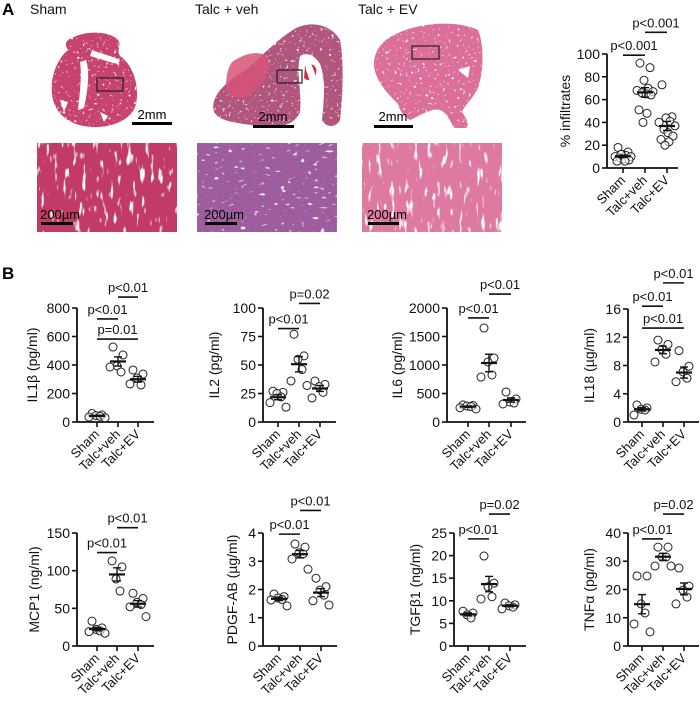  What do you see at coordinates (248, 337) in the screenshot?
I see `y-tick-label: 75` at bounding box center [248, 337].